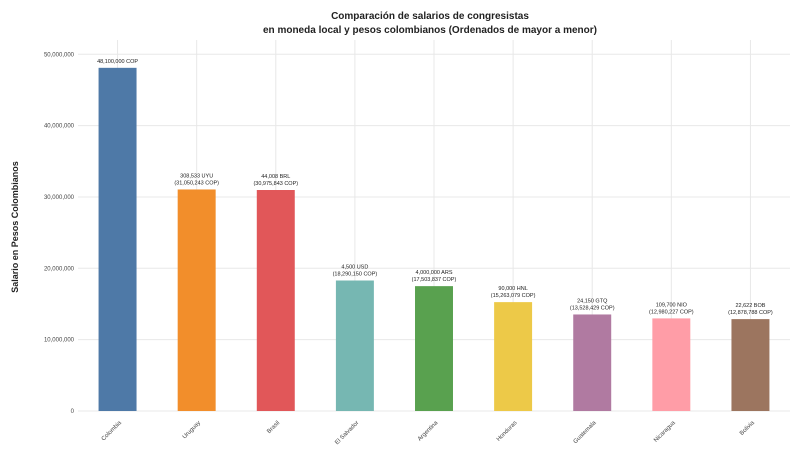 The width and height of the screenshot is (797, 454). Describe the element at coordinates (275, 177) in the screenshot. I see `data-label: 44,008 BRL` at that location.